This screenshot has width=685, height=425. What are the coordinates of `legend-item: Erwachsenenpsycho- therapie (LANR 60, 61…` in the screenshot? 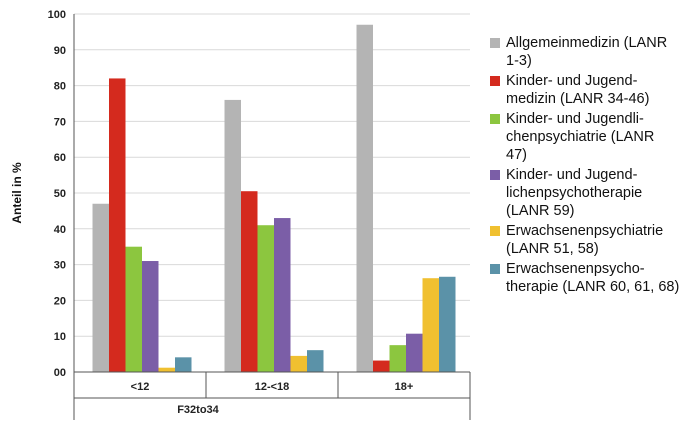 It's located at (587, 278).